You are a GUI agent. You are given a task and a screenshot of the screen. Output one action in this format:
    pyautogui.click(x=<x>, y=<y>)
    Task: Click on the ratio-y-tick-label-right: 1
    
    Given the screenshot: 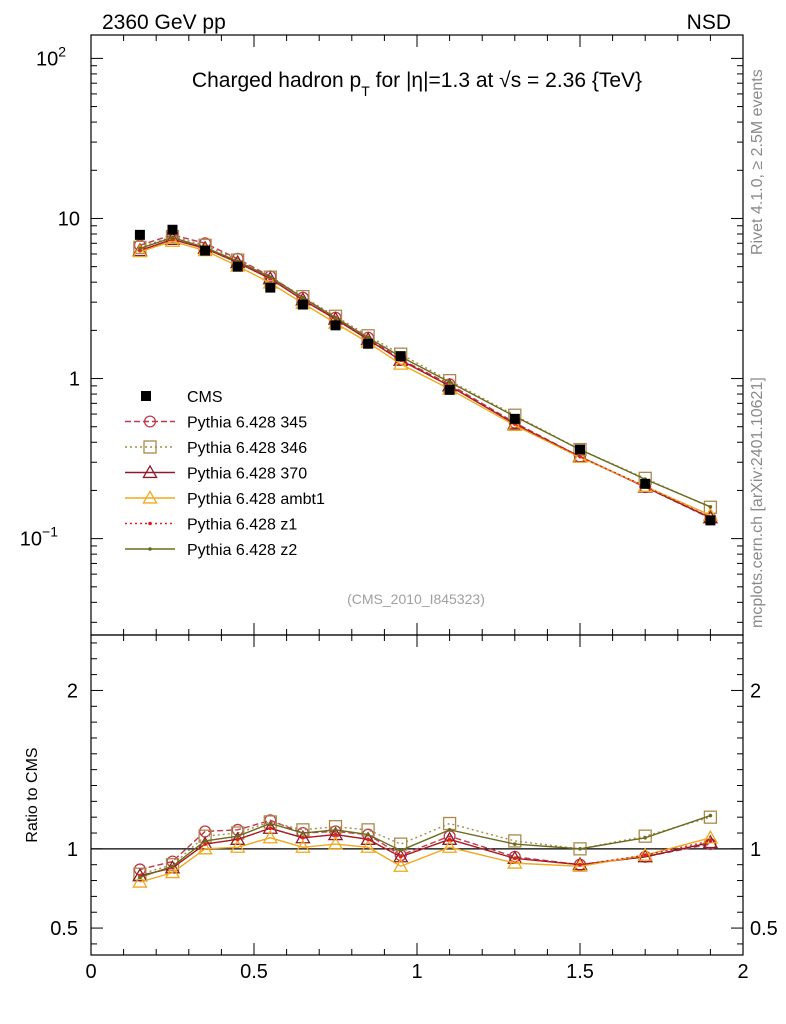 What is the action you would take?
    pyautogui.click(x=755, y=850)
    